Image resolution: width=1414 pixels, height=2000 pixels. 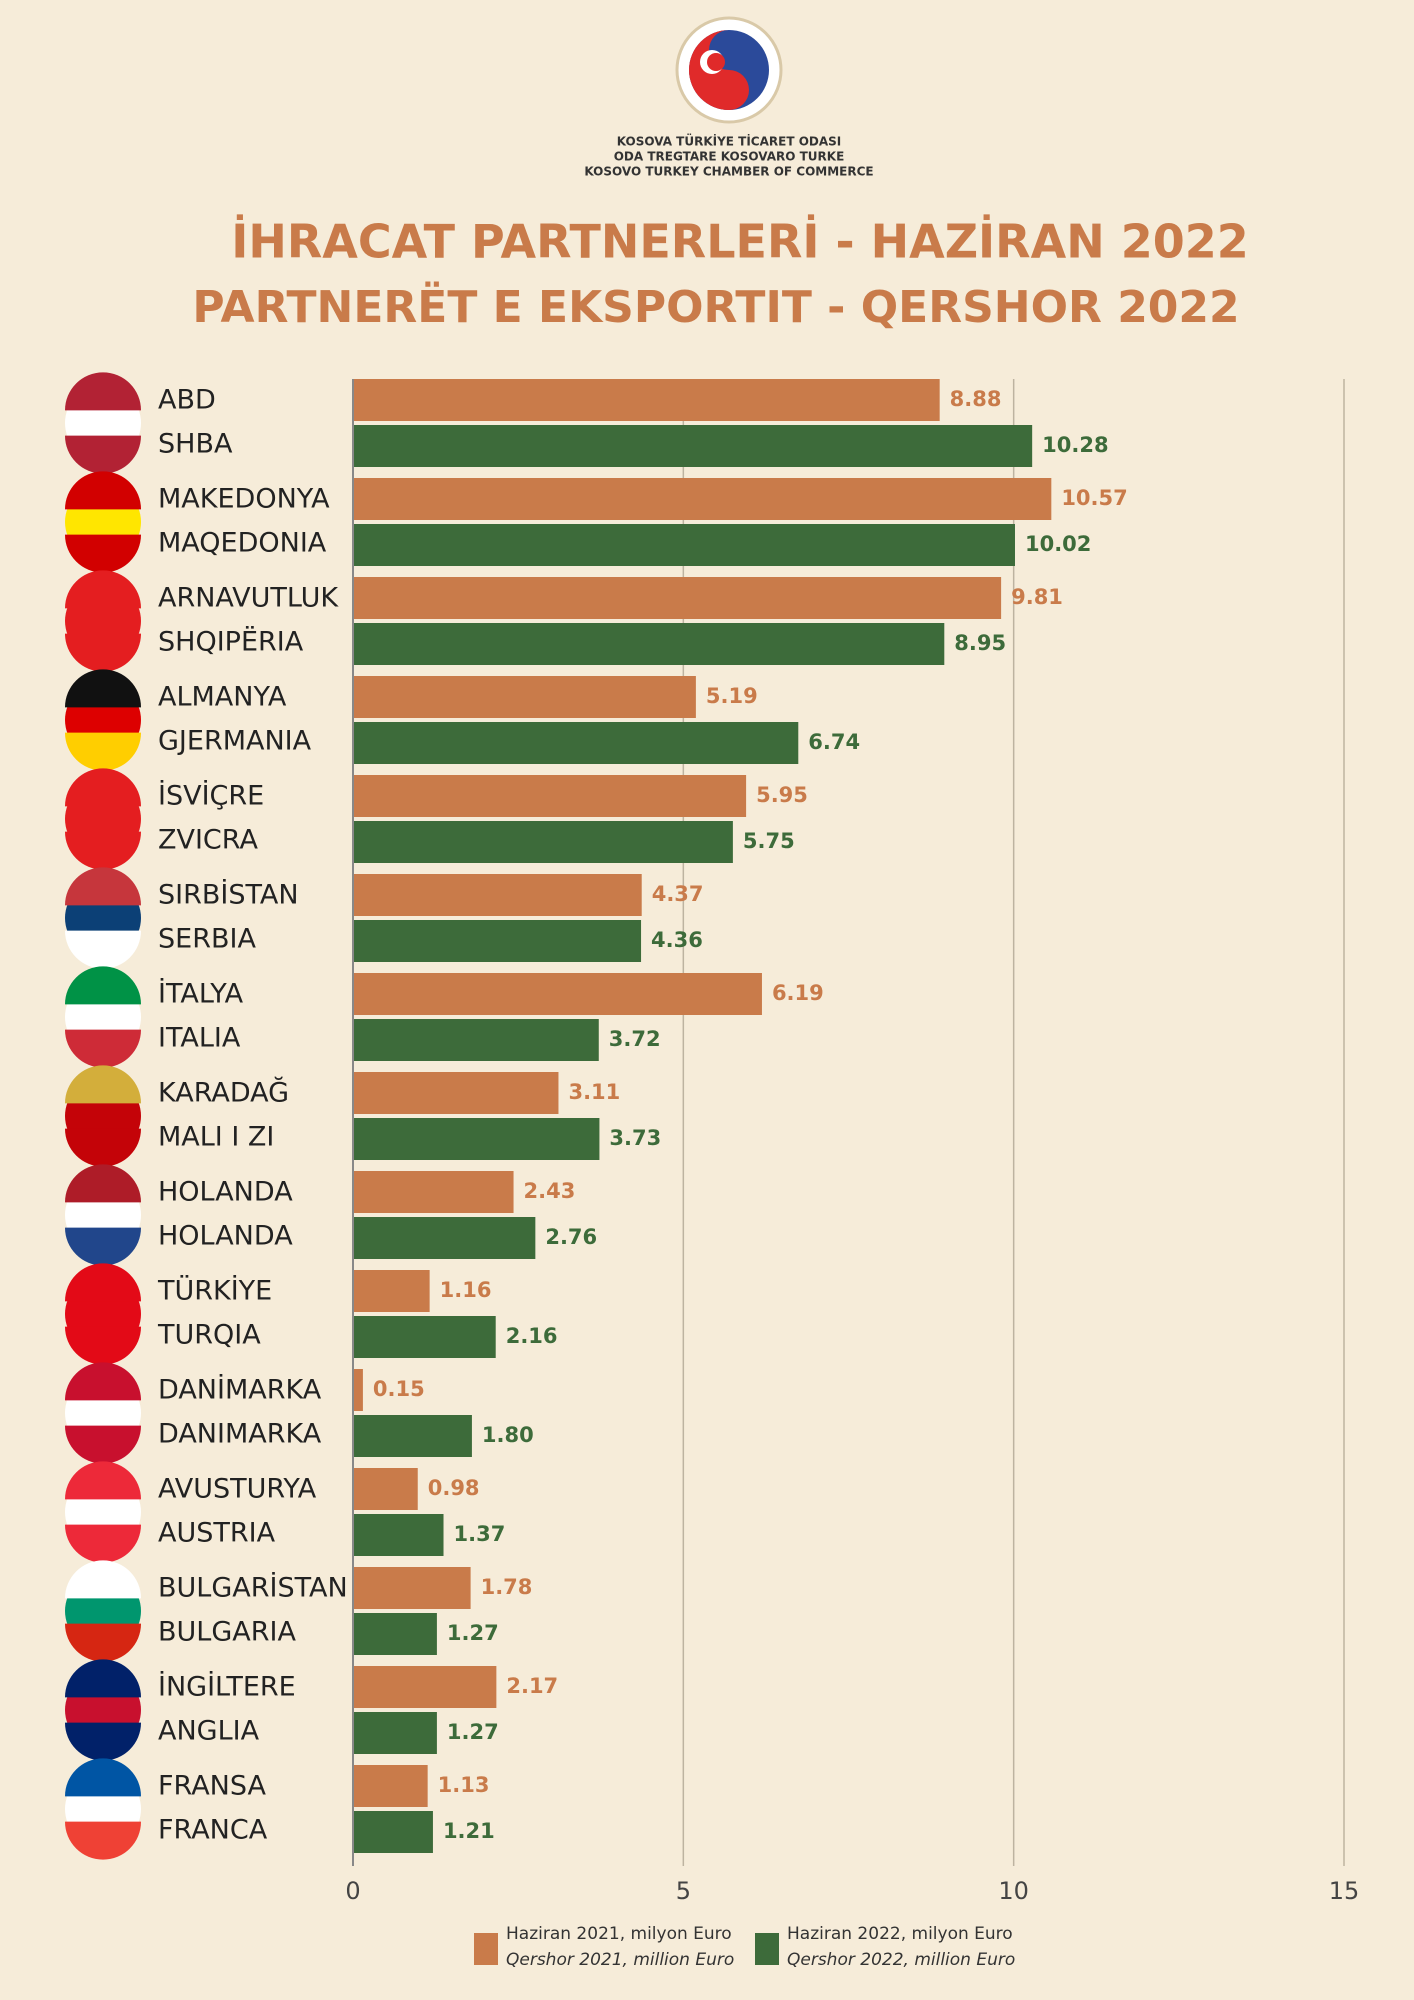 What do you see at coordinates (469, 1831) in the screenshot?
I see `value-label: 1.21` at bounding box center [469, 1831].